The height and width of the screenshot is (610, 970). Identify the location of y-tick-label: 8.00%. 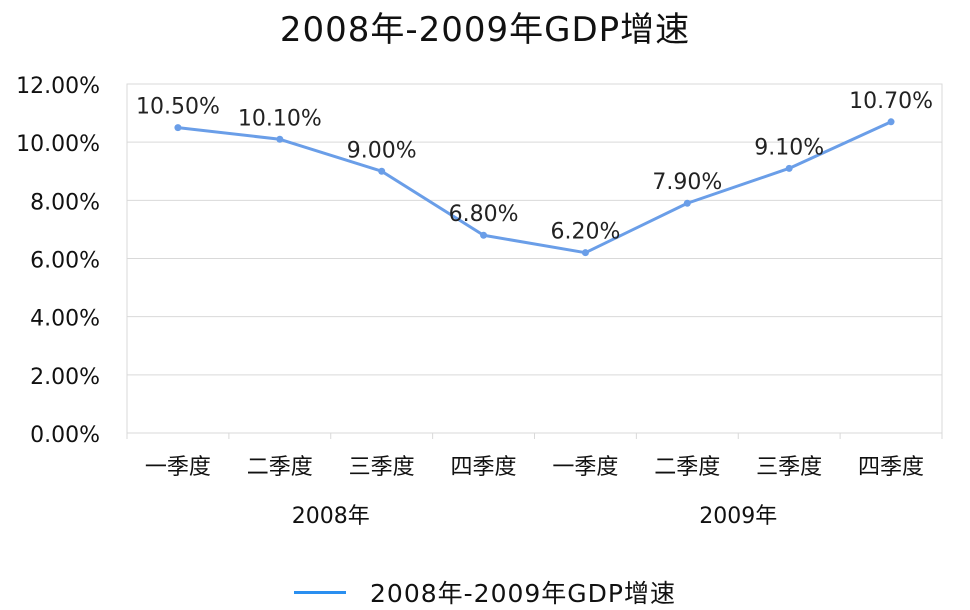
(65, 202).